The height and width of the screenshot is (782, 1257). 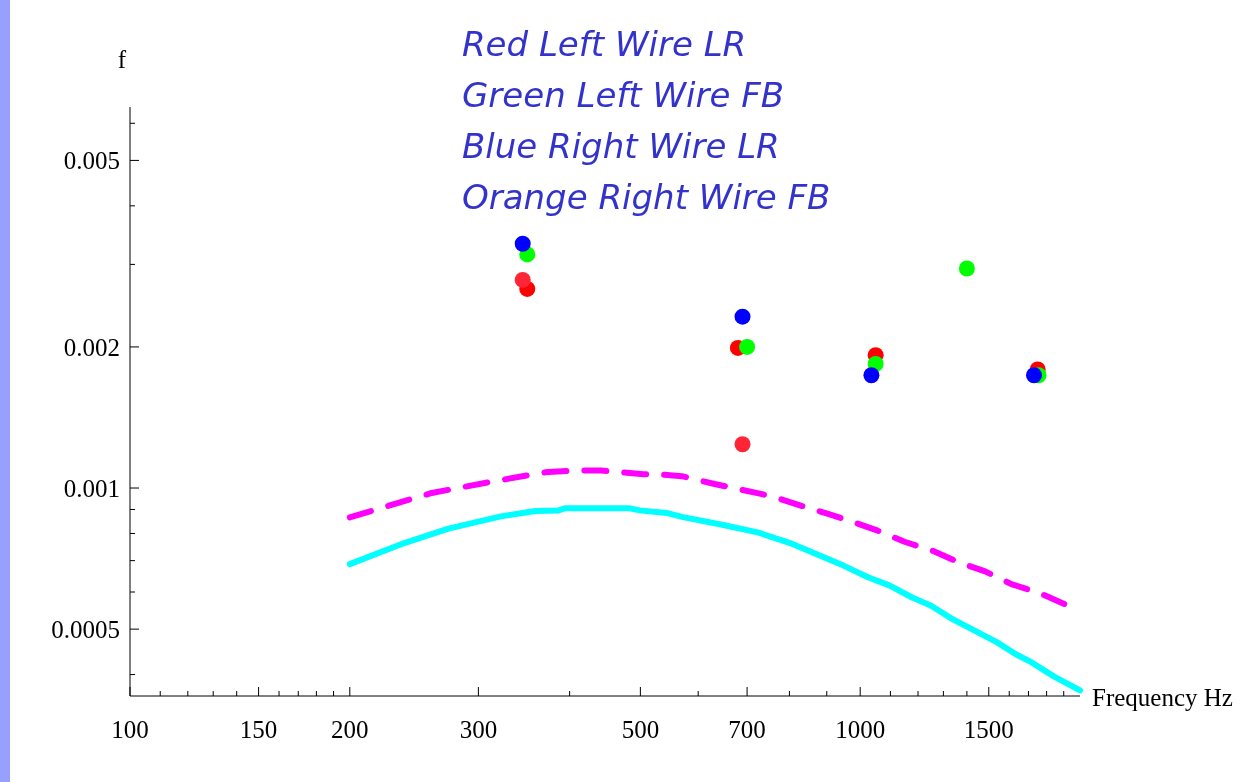 I want to click on x-tick-label: 1000, so click(x=860, y=729).